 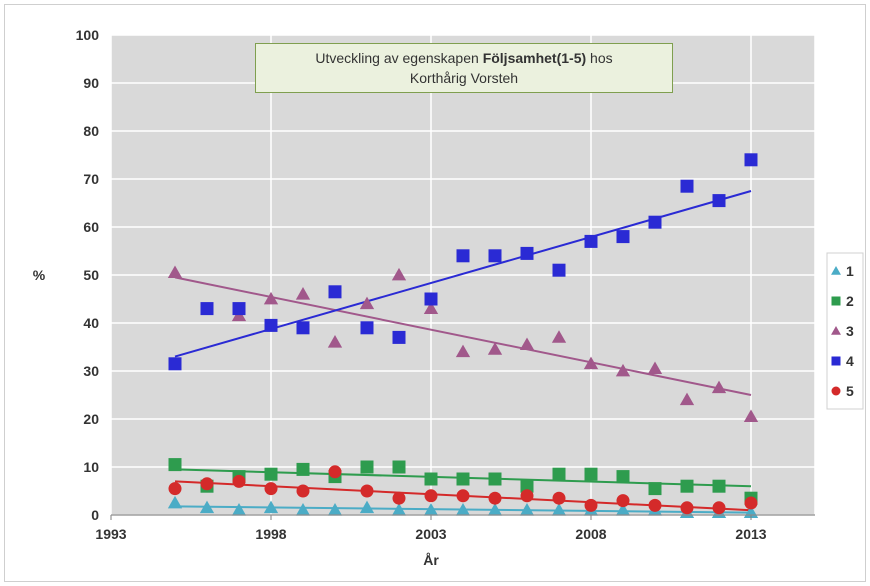 I want to click on legend-label-series-4: 4, so click(x=850, y=361).